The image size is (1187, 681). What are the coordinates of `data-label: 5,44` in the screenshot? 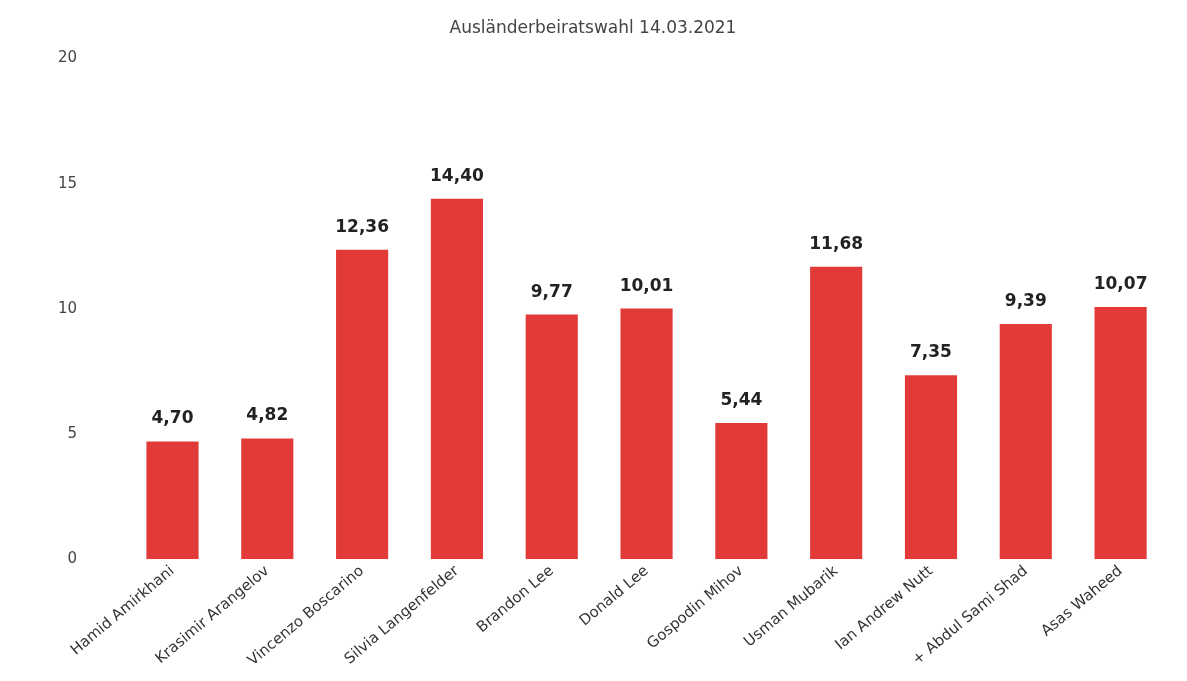 It's located at (741, 398).